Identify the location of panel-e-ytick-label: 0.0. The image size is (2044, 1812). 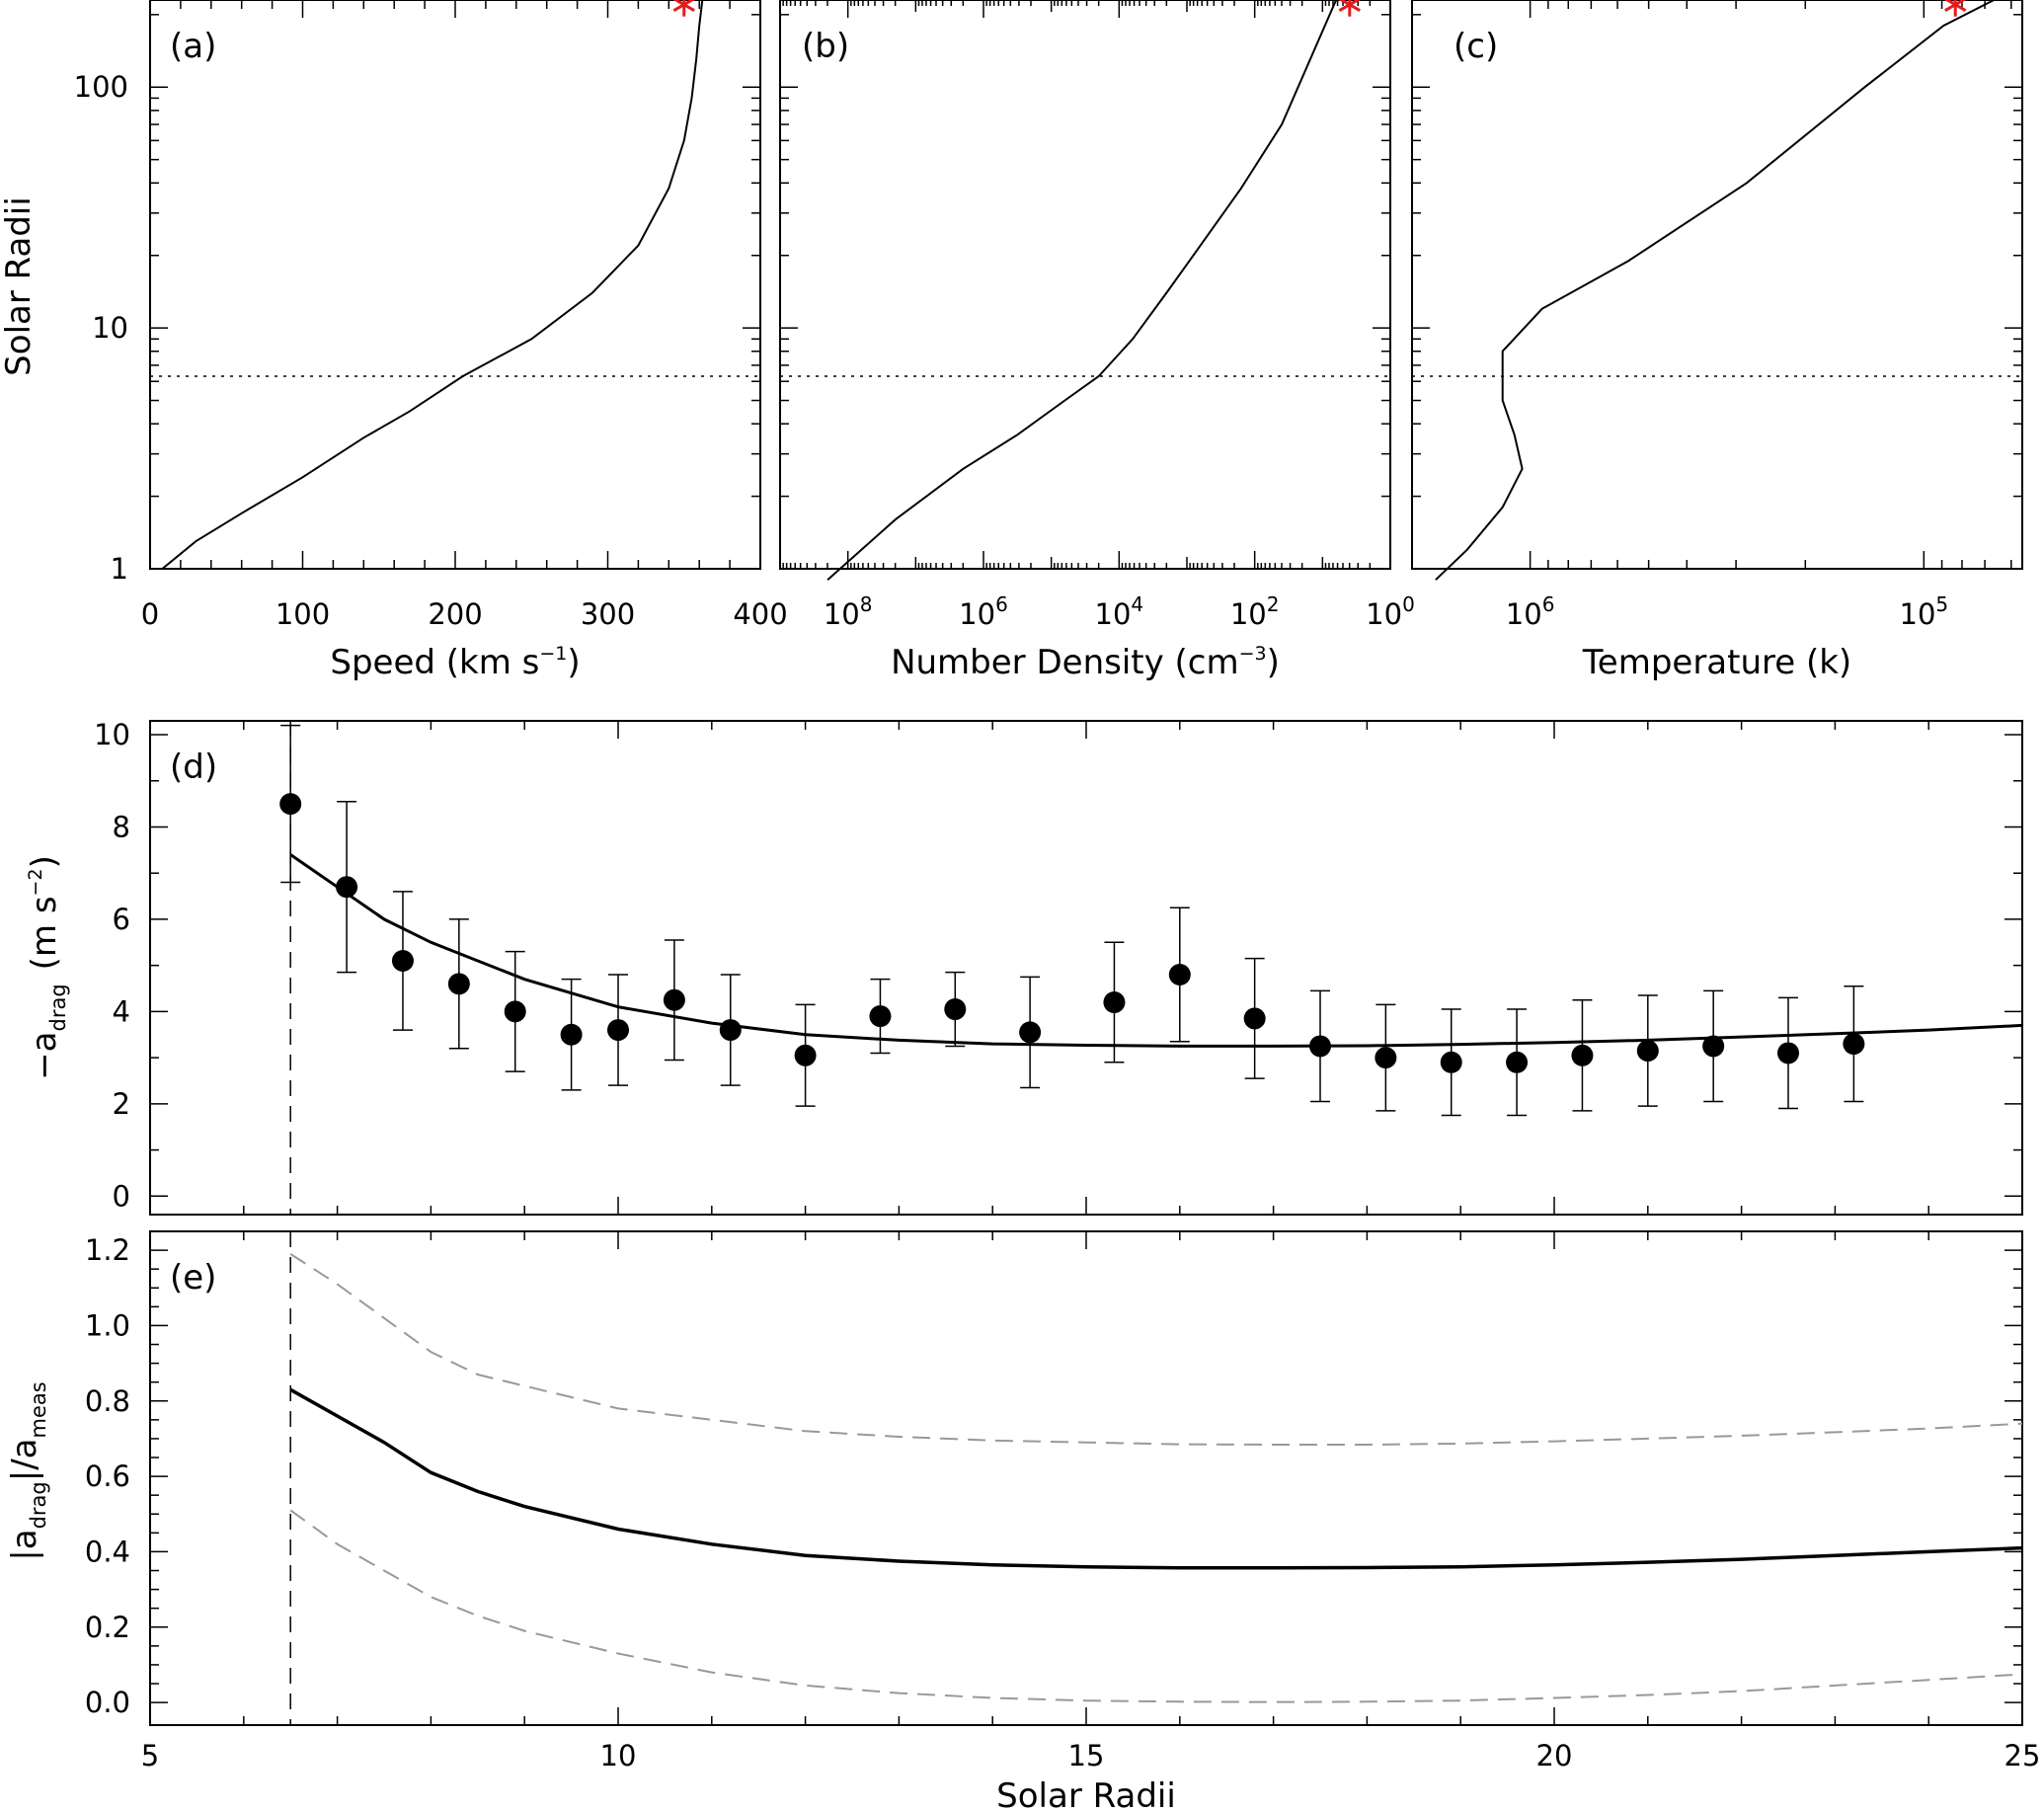
(108, 1702).